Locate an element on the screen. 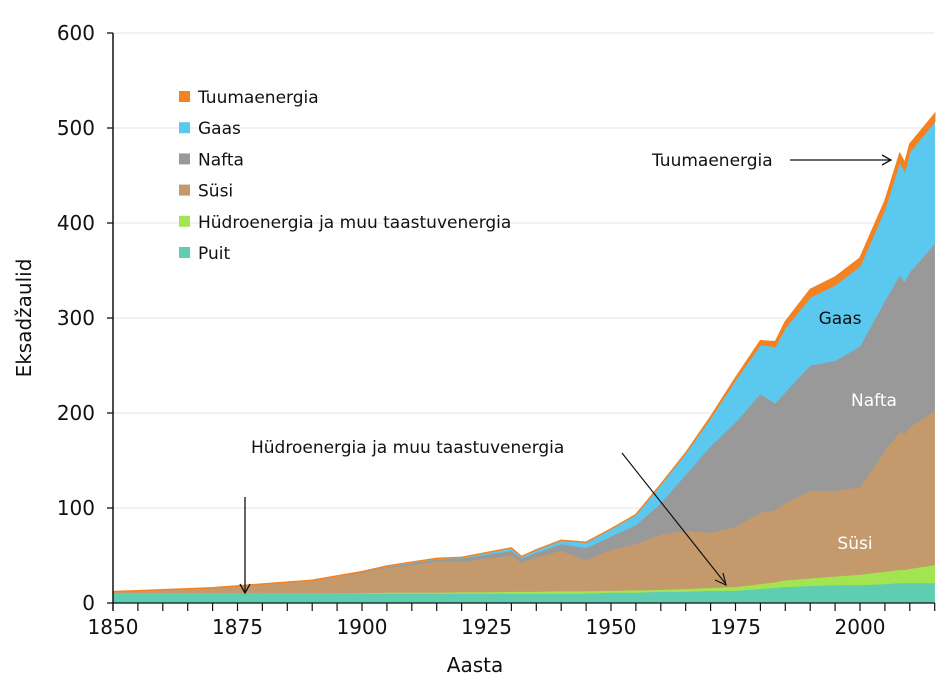  annotation-nuclear: Tuumaenergia is located at coordinates (712, 161).